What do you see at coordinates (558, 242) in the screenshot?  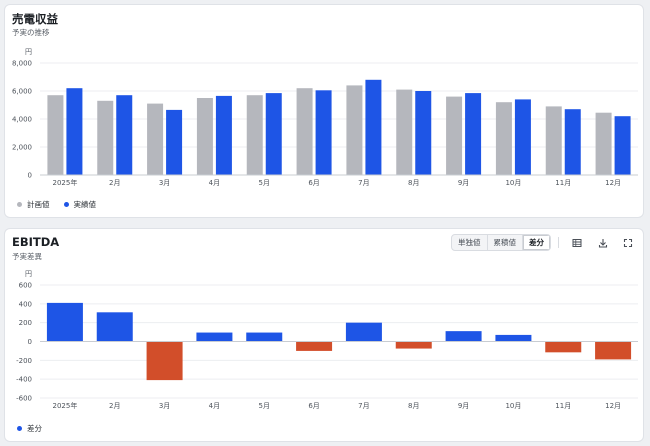 I see `toolbar-divider` at bounding box center [558, 242].